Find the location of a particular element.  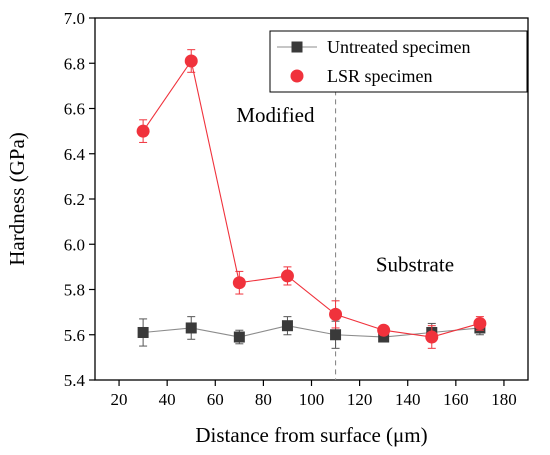

legend: Untreated specimen LSR specimen is located at coordinates (398, 61).